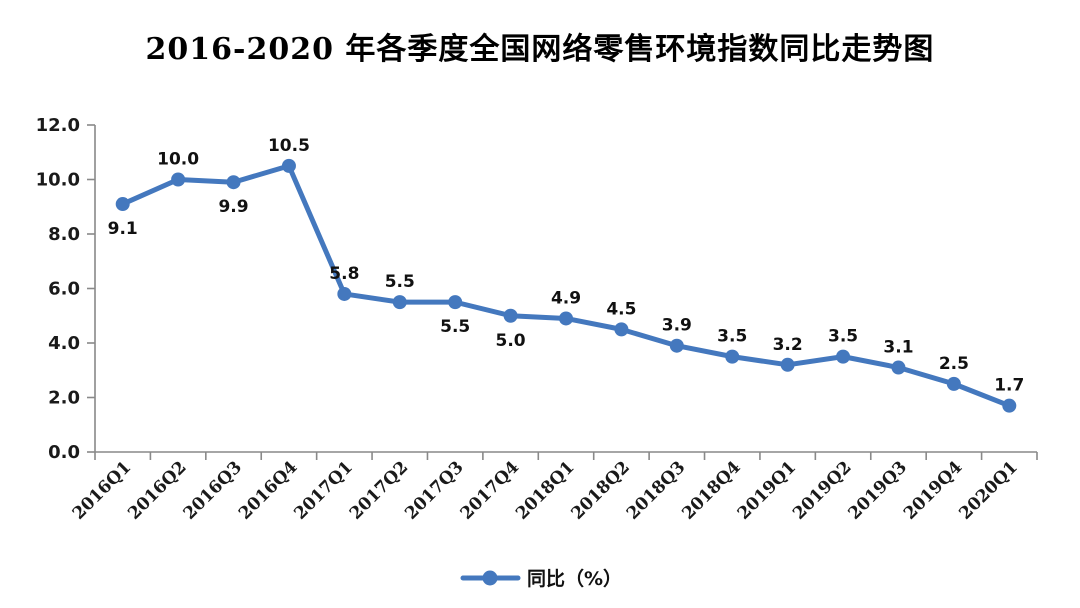 This screenshot has height=608, width=1080. I want to click on x-axis-tick-label: 2018Q4, so click(711, 490).